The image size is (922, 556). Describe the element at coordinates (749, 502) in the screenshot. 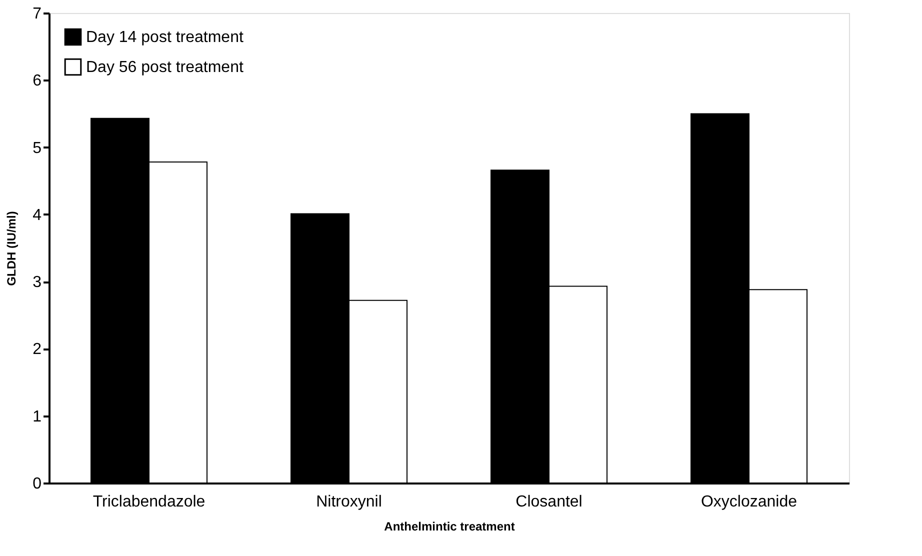

I see `x-tick-label: Oxyclozanide` at that location.